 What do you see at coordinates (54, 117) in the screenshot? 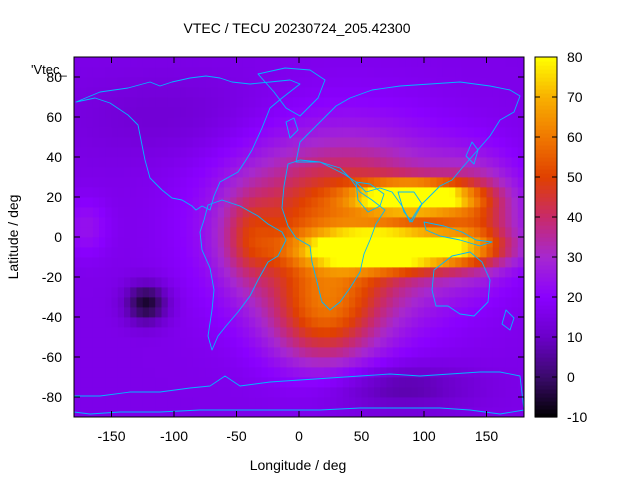
I see `y-tick-label: 60` at bounding box center [54, 117].